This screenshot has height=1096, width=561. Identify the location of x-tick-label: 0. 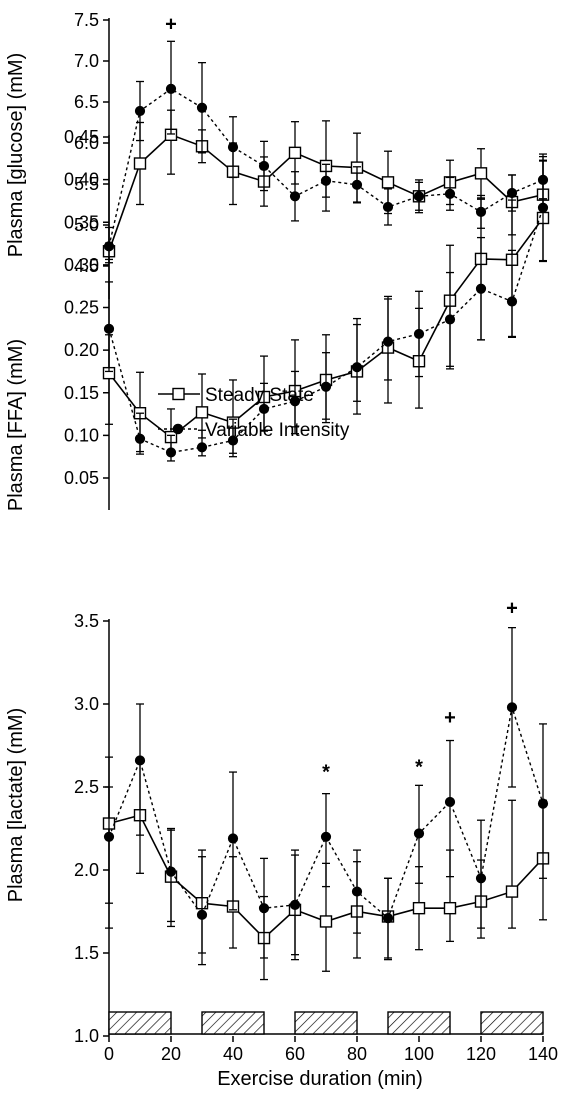
(109, 1054).